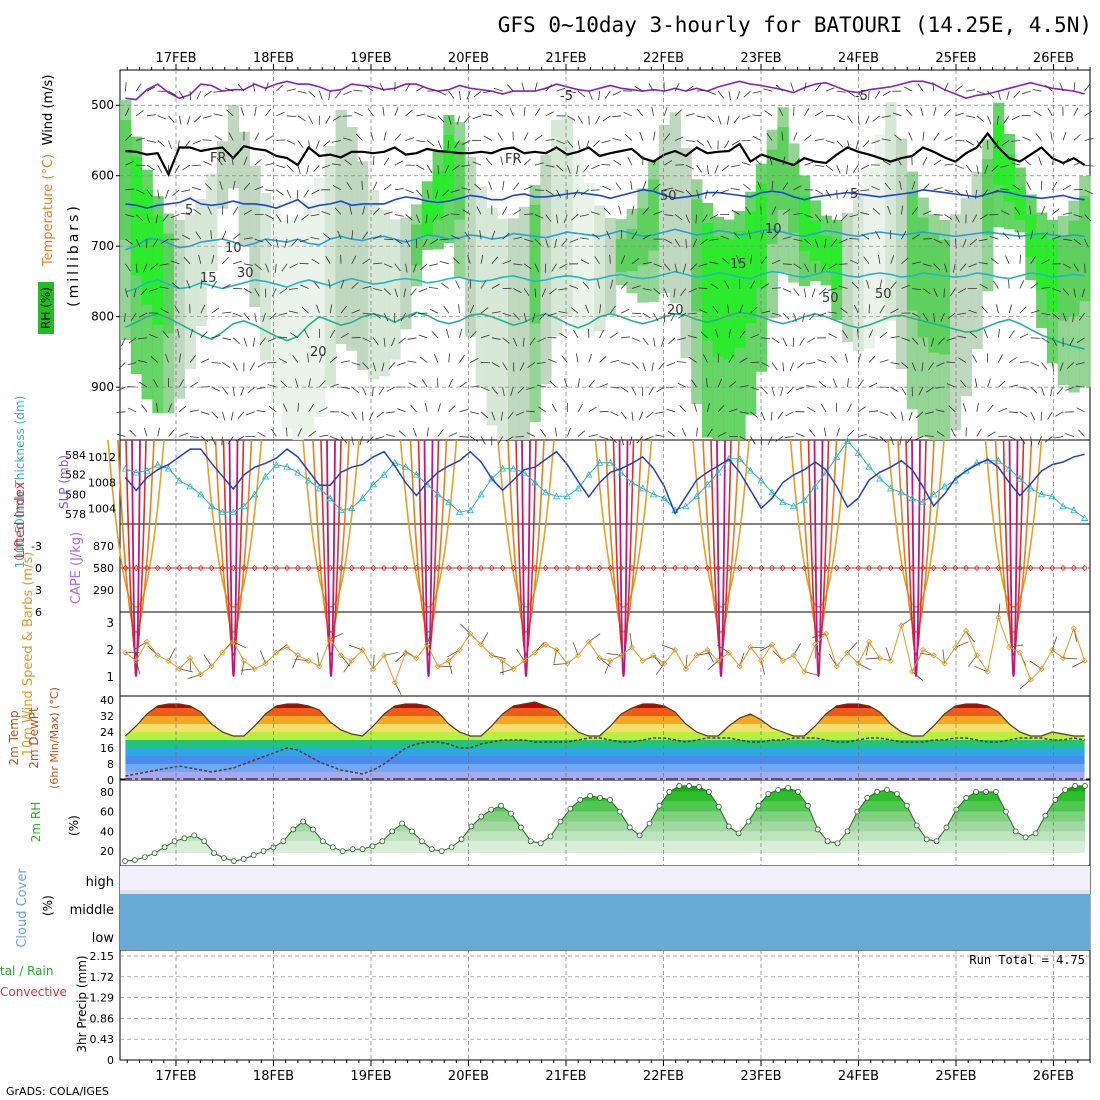 The image size is (1100, 1100). I want to click on thickness-tick-label: 580, so click(75, 494).